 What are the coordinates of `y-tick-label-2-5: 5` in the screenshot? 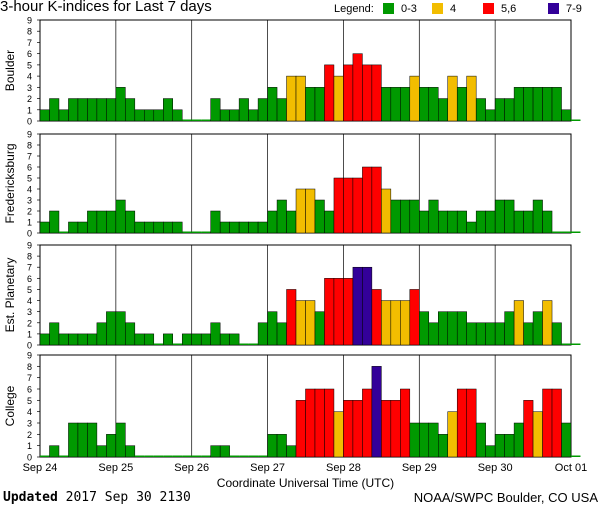 It's located at (29, 290).